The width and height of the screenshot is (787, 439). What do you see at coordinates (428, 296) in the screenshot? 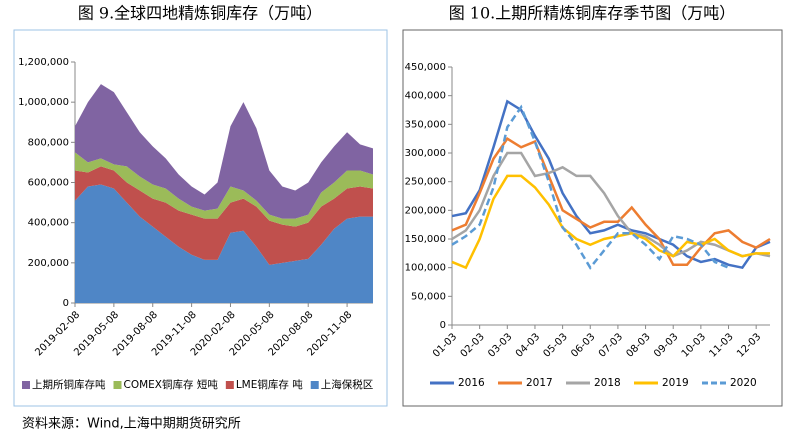
I see `y-tick-label: 50,000` at bounding box center [428, 296].